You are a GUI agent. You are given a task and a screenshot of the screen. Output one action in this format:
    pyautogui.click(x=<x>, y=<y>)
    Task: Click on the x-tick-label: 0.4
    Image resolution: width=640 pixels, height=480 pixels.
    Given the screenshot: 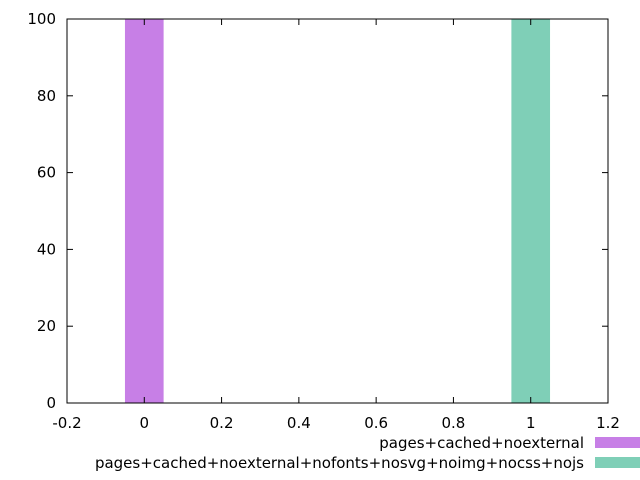 What is the action you would take?
    pyautogui.click(x=299, y=423)
    